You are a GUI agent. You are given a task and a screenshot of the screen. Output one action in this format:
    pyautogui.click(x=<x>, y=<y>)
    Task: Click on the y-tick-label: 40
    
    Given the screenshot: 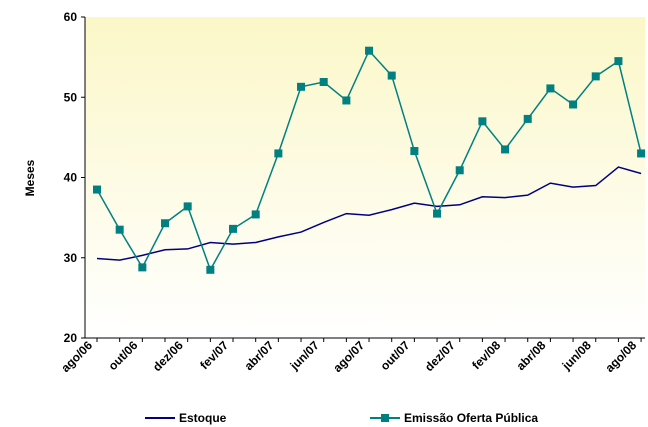 What is the action you would take?
    pyautogui.click(x=71, y=178)
    